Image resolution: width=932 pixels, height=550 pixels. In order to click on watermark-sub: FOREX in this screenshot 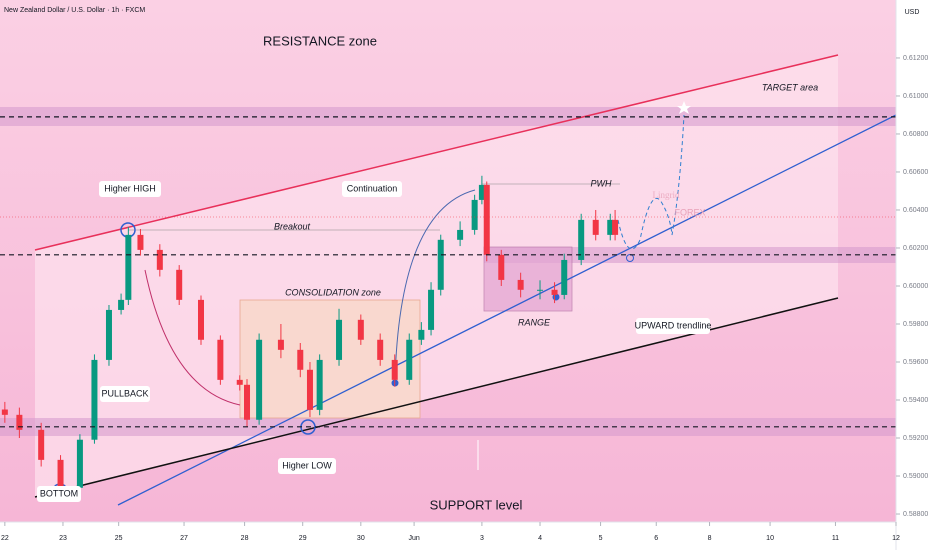, I will do `click(689, 212)`.